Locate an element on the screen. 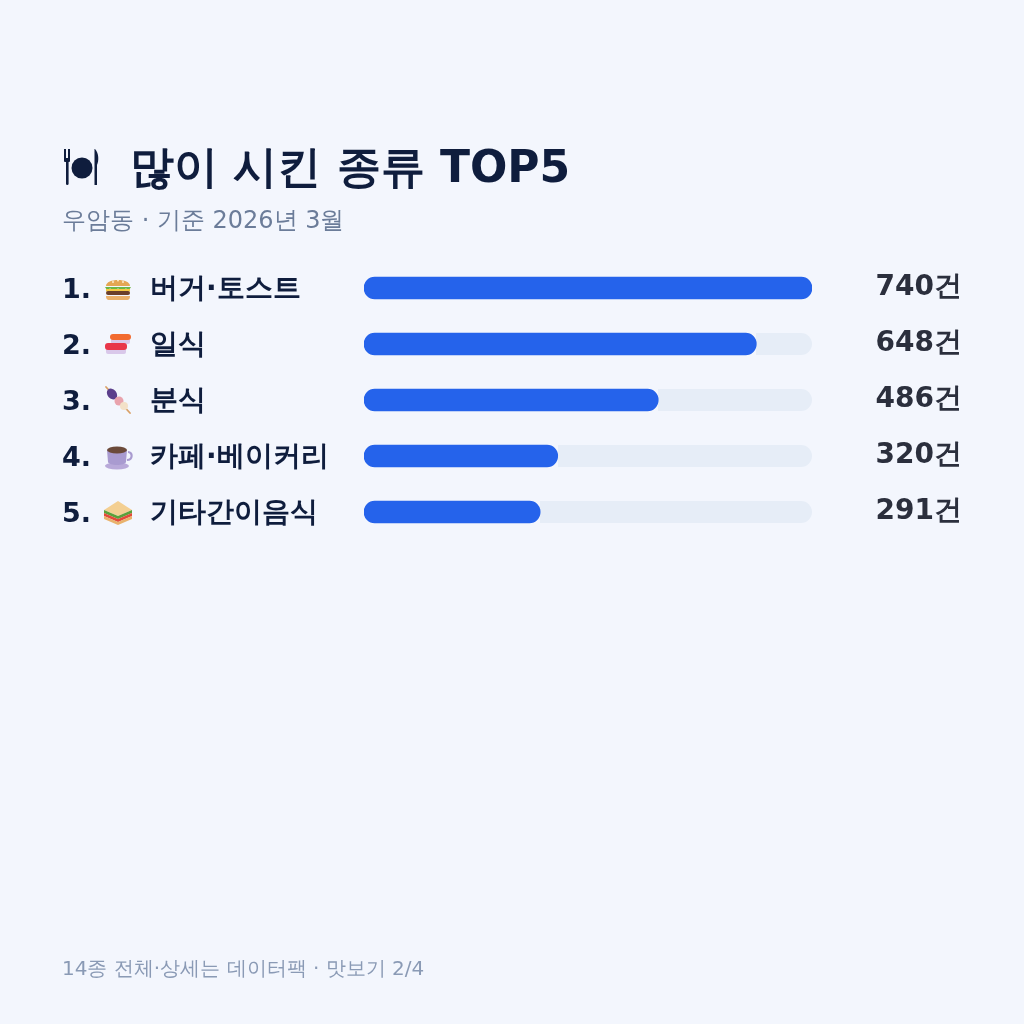 The width and height of the screenshot is (1024, 1024). category-label: 3. 분식 is located at coordinates (134, 399).